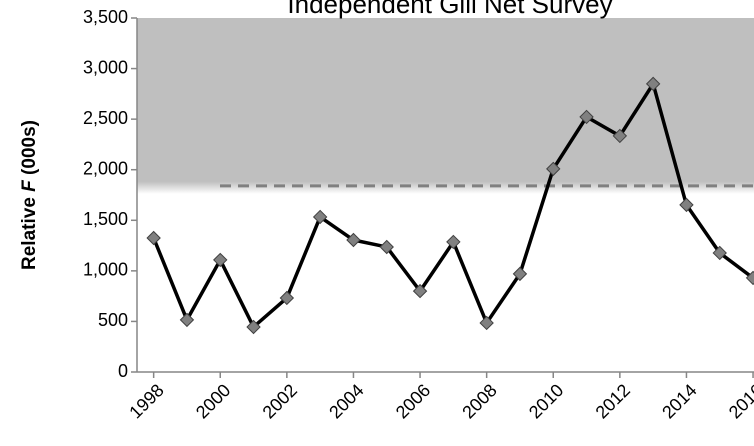 The image size is (754, 446). Describe the element at coordinates (29, 231) in the screenshot. I see `y-axis-label-part: Relative` at that location.